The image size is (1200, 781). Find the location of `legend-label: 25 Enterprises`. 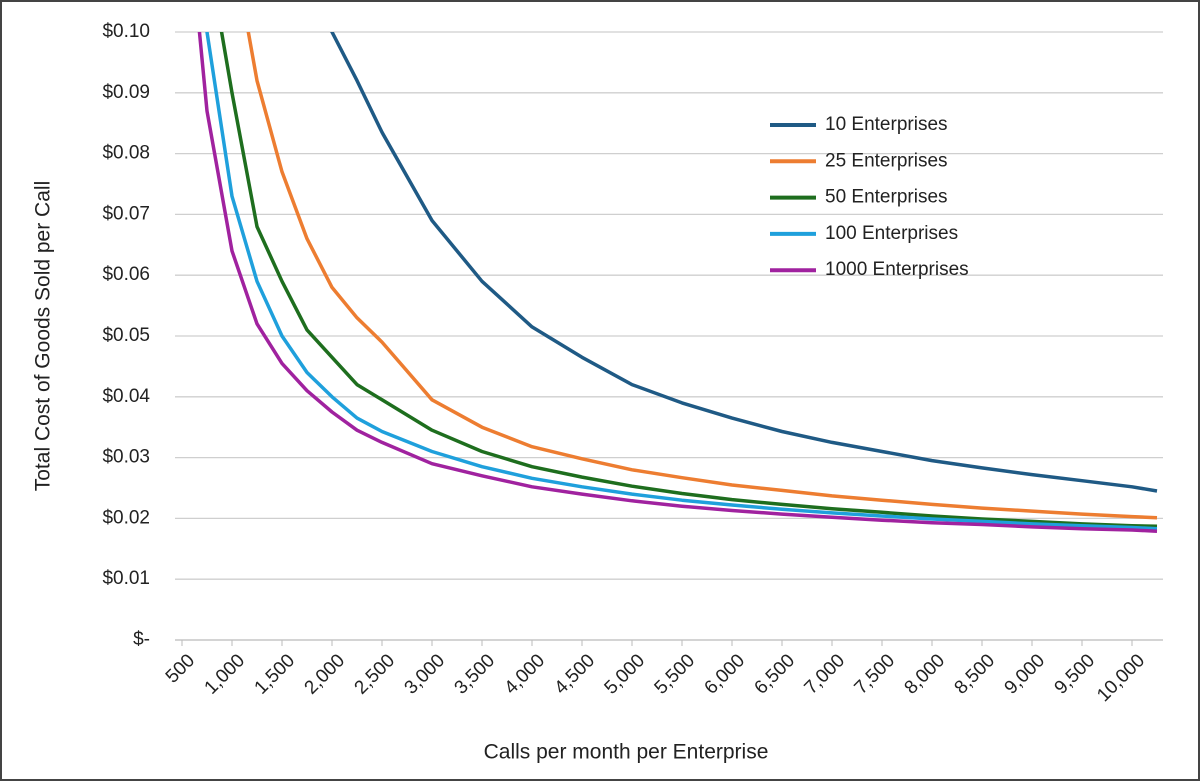

legend-label: 25 Enterprises is located at coordinates (886, 160).